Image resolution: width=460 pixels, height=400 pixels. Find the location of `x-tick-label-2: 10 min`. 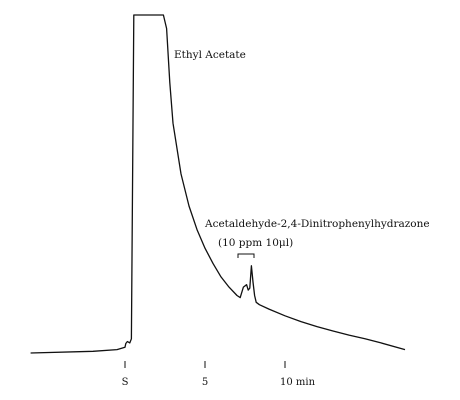

x-tick-label-2: 10 min is located at coordinates (298, 382).